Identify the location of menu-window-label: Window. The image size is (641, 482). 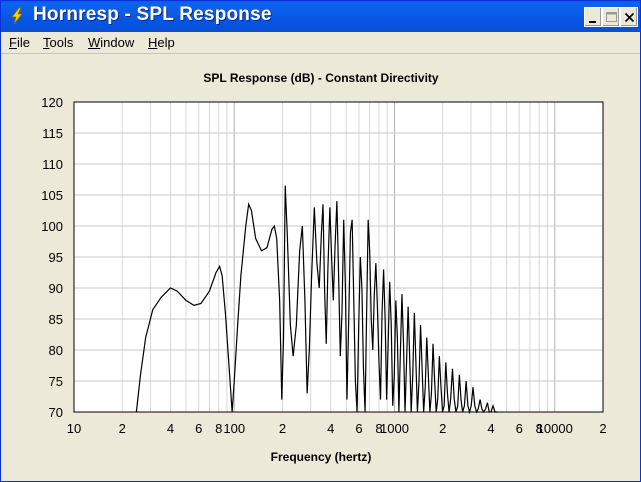
(111, 42).